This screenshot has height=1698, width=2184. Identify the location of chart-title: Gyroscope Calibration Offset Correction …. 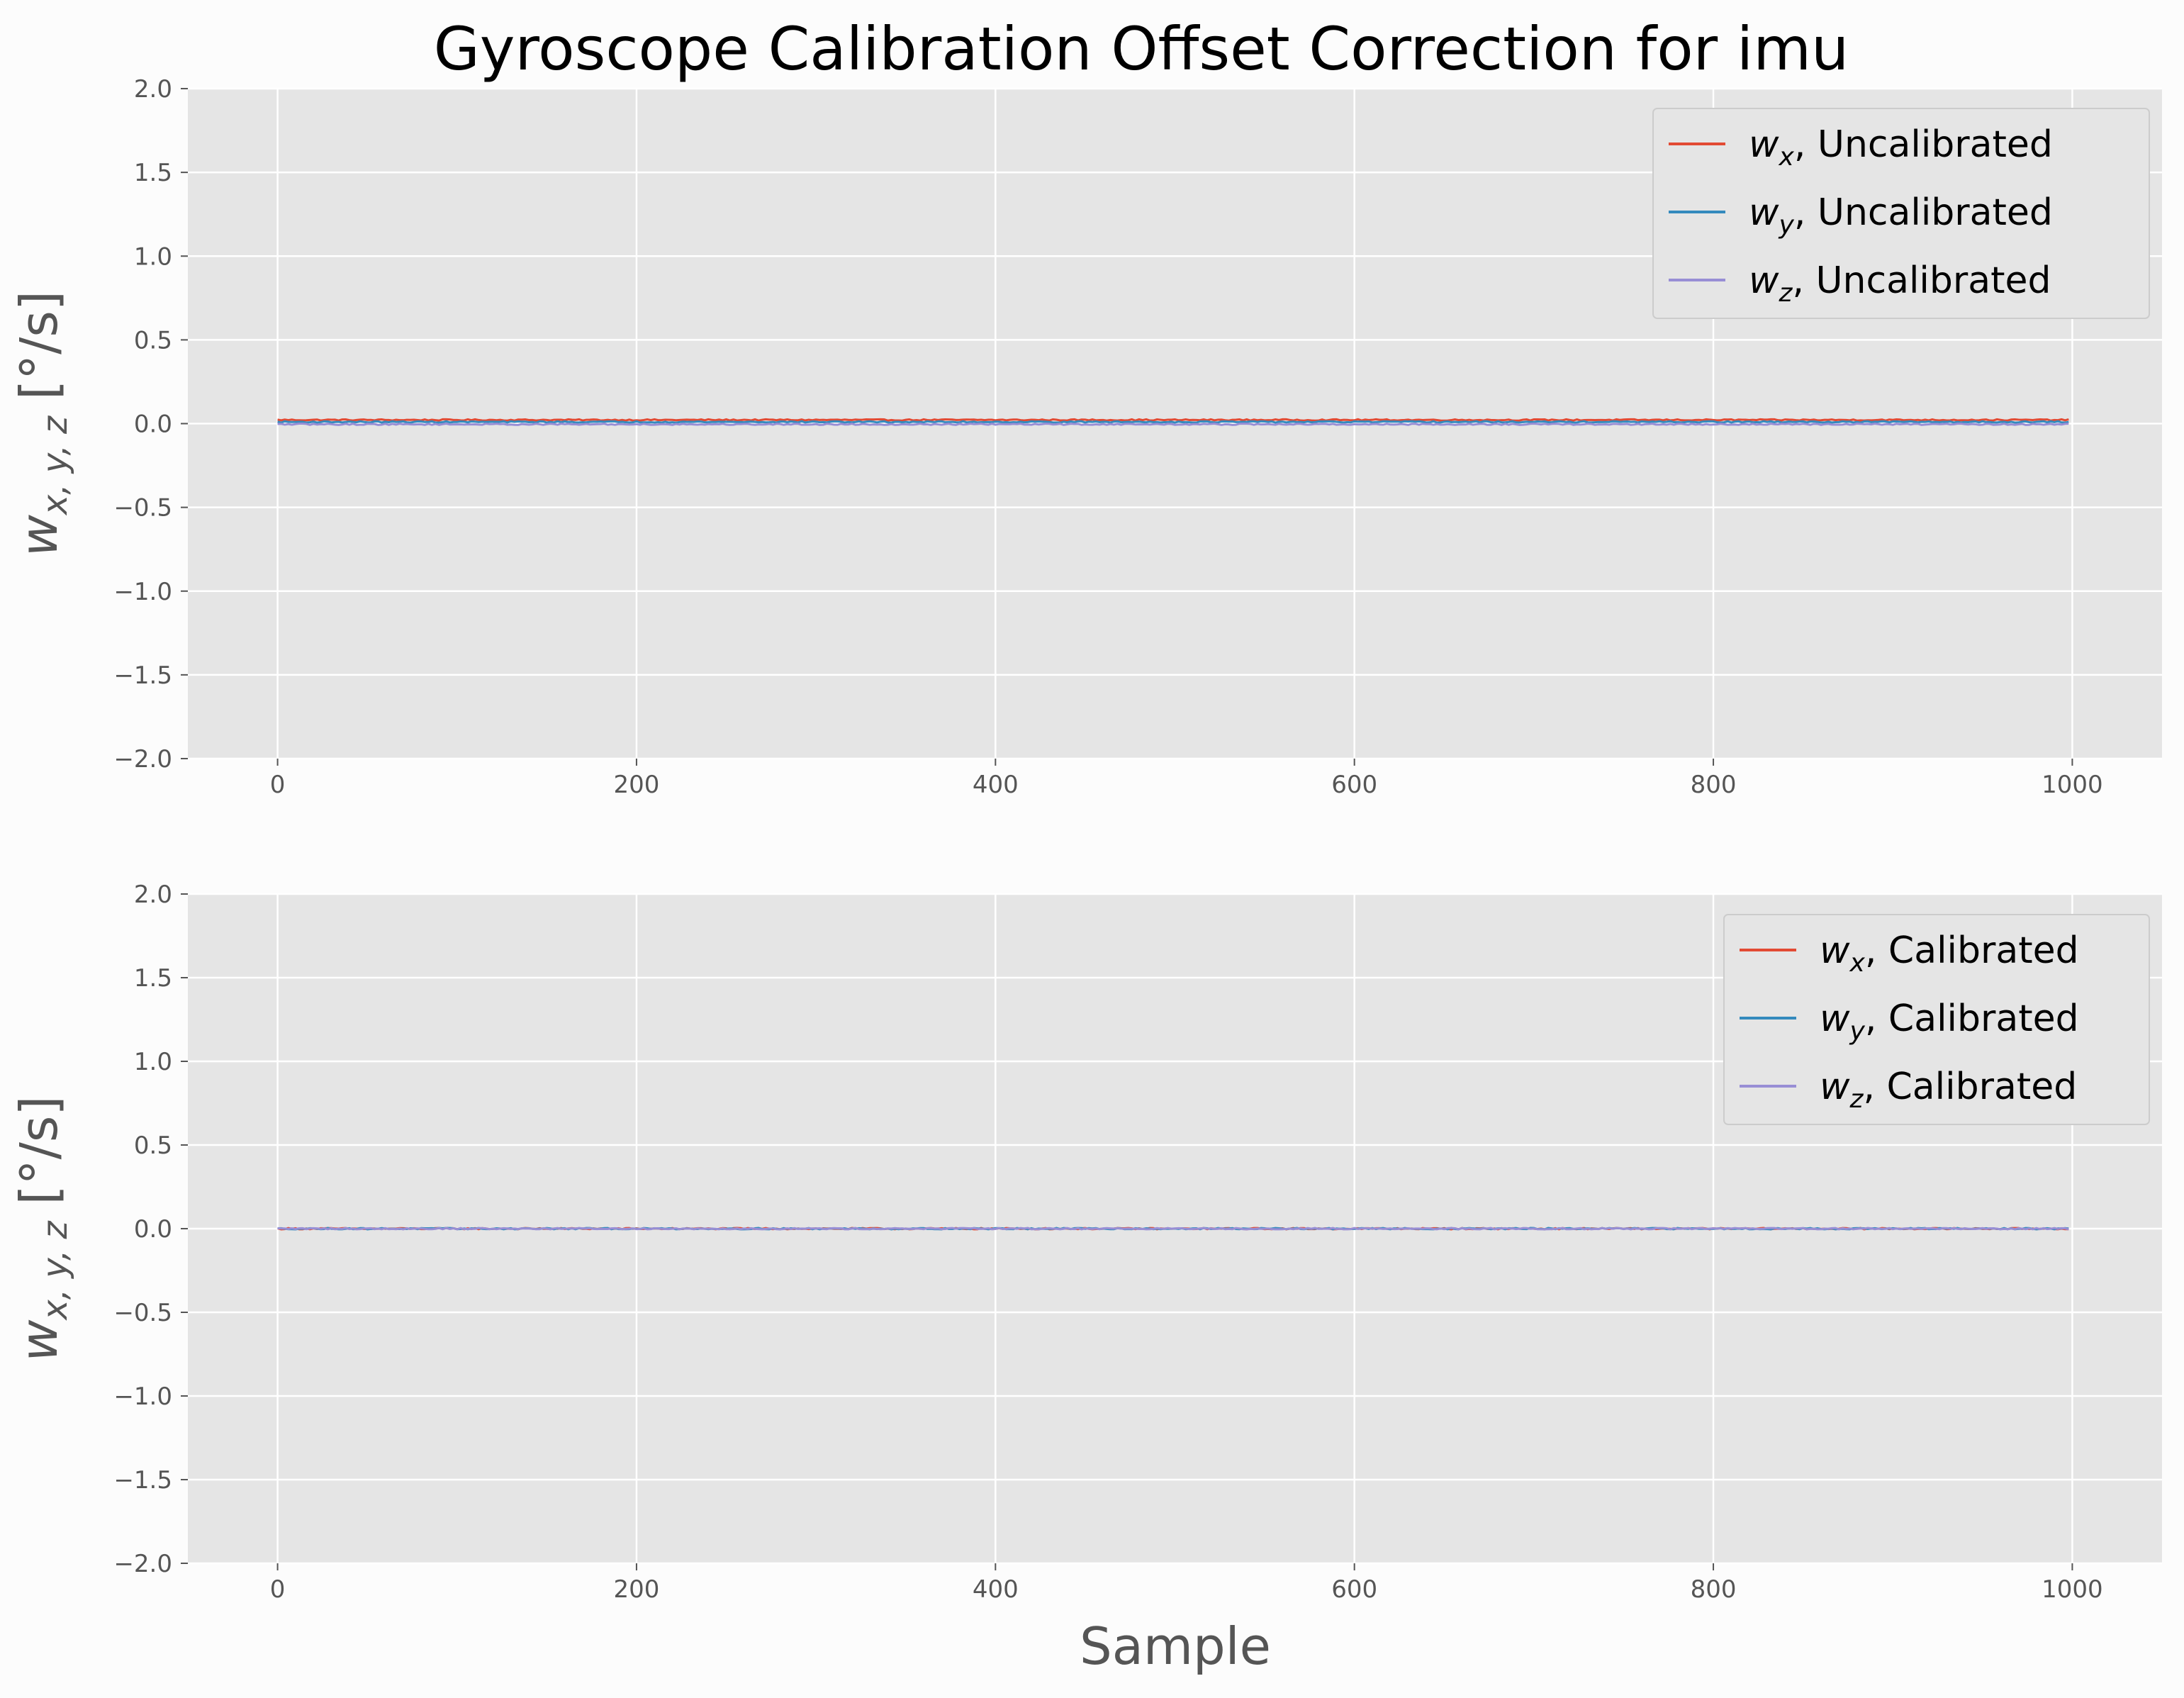
(1142, 49).